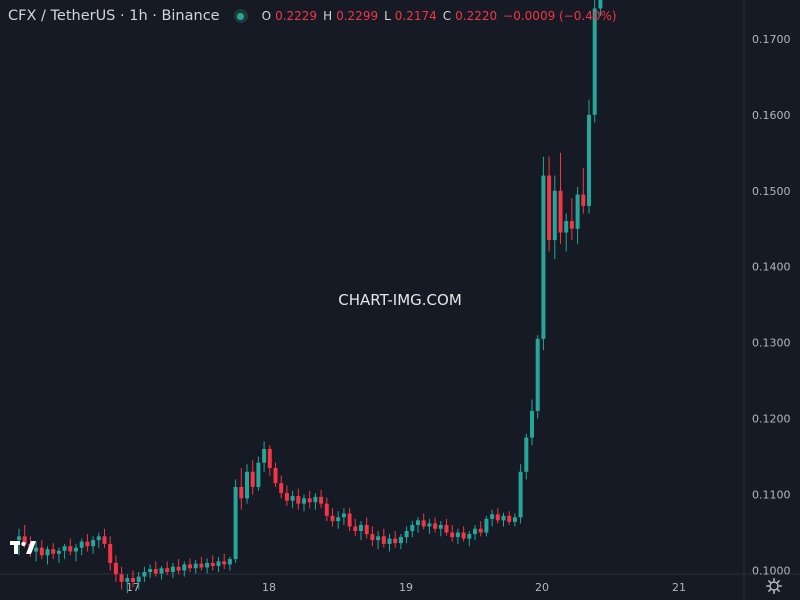 The width and height of the screenshot is (800, 600). Describe the element at coordinates (774, 586) in the screenshot. I see `settings-gear-icon` at that location.